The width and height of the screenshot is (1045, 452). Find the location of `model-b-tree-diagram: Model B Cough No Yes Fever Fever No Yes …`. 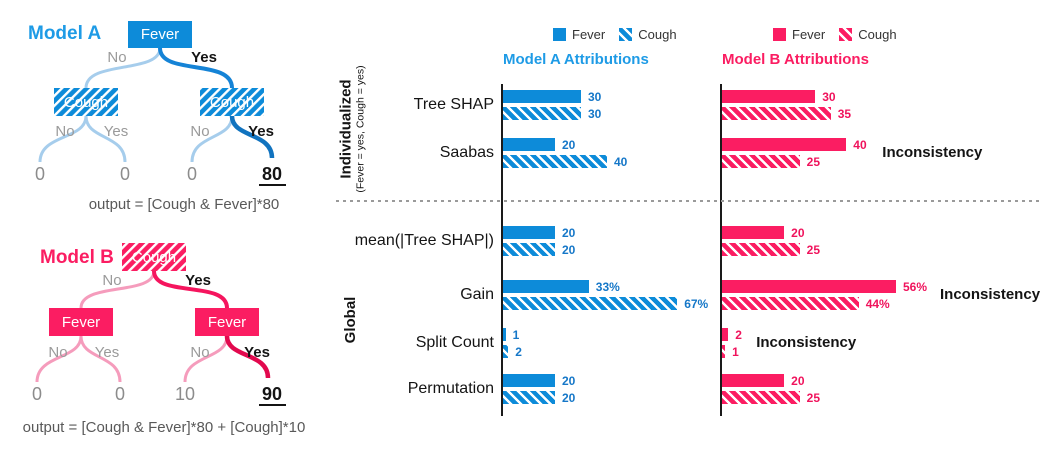

model-b-tree-diagram: Model B Cough No Yes Fever Fever No Yes … is located at coordinates (164, 339).